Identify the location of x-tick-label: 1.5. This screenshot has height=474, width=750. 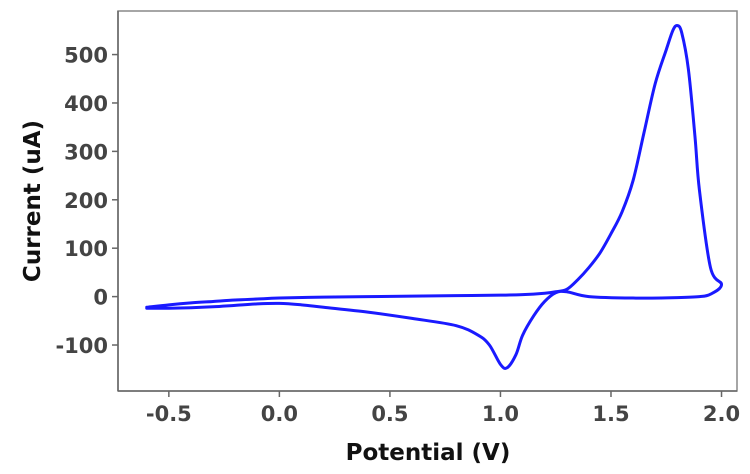
(610, 414).